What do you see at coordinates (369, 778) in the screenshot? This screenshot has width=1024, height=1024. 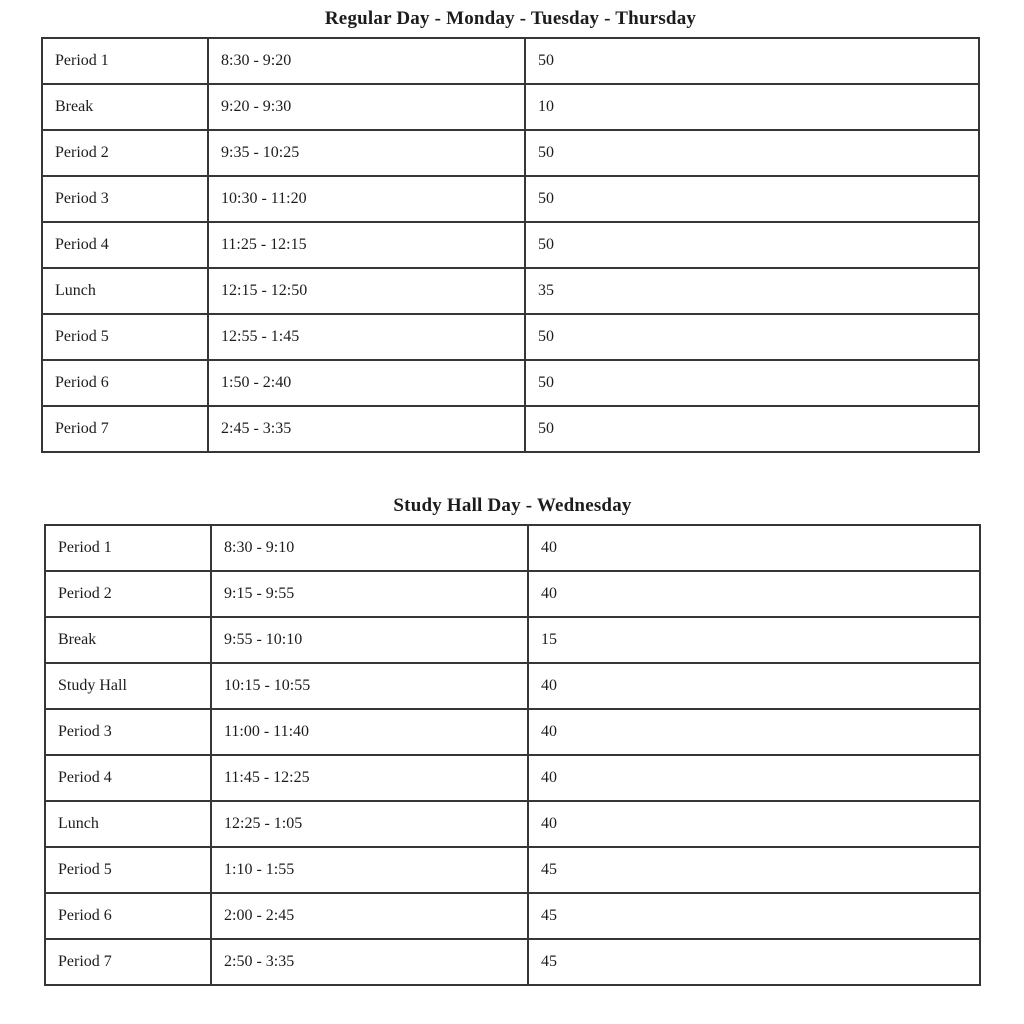 I see `time-range-cell: 11:45 - 12:25` at bounding box center [369, 778].